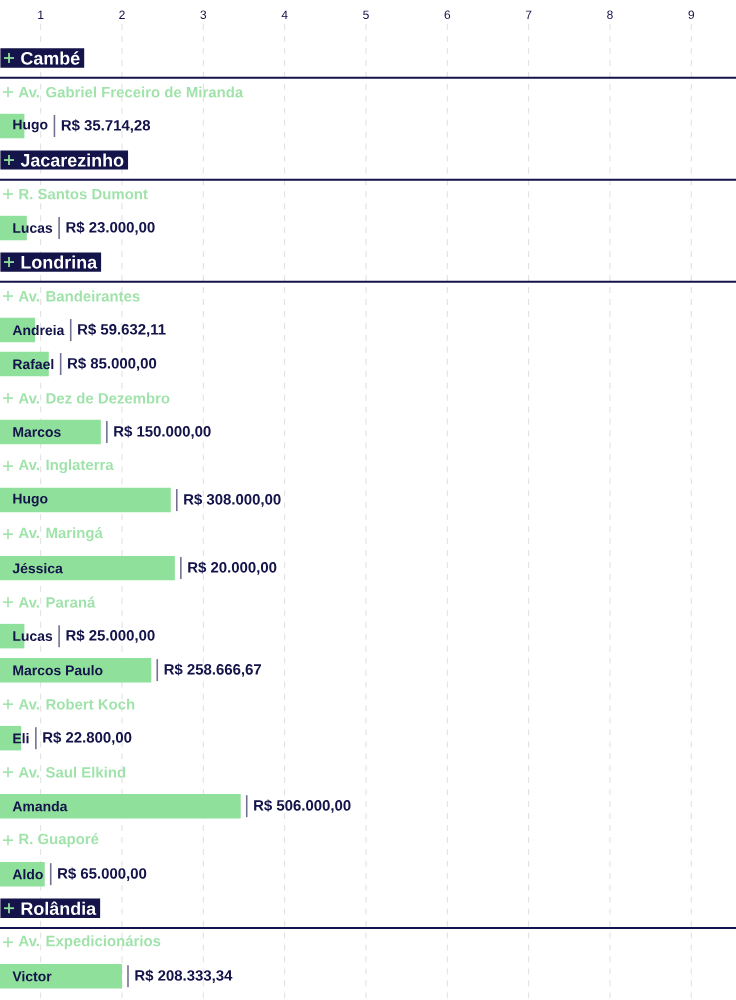 This screenshot has width=736, height=1000. Describe the element at coordinates (59, 262) in the screenshot. I see `annotation: Londrina` at that location.